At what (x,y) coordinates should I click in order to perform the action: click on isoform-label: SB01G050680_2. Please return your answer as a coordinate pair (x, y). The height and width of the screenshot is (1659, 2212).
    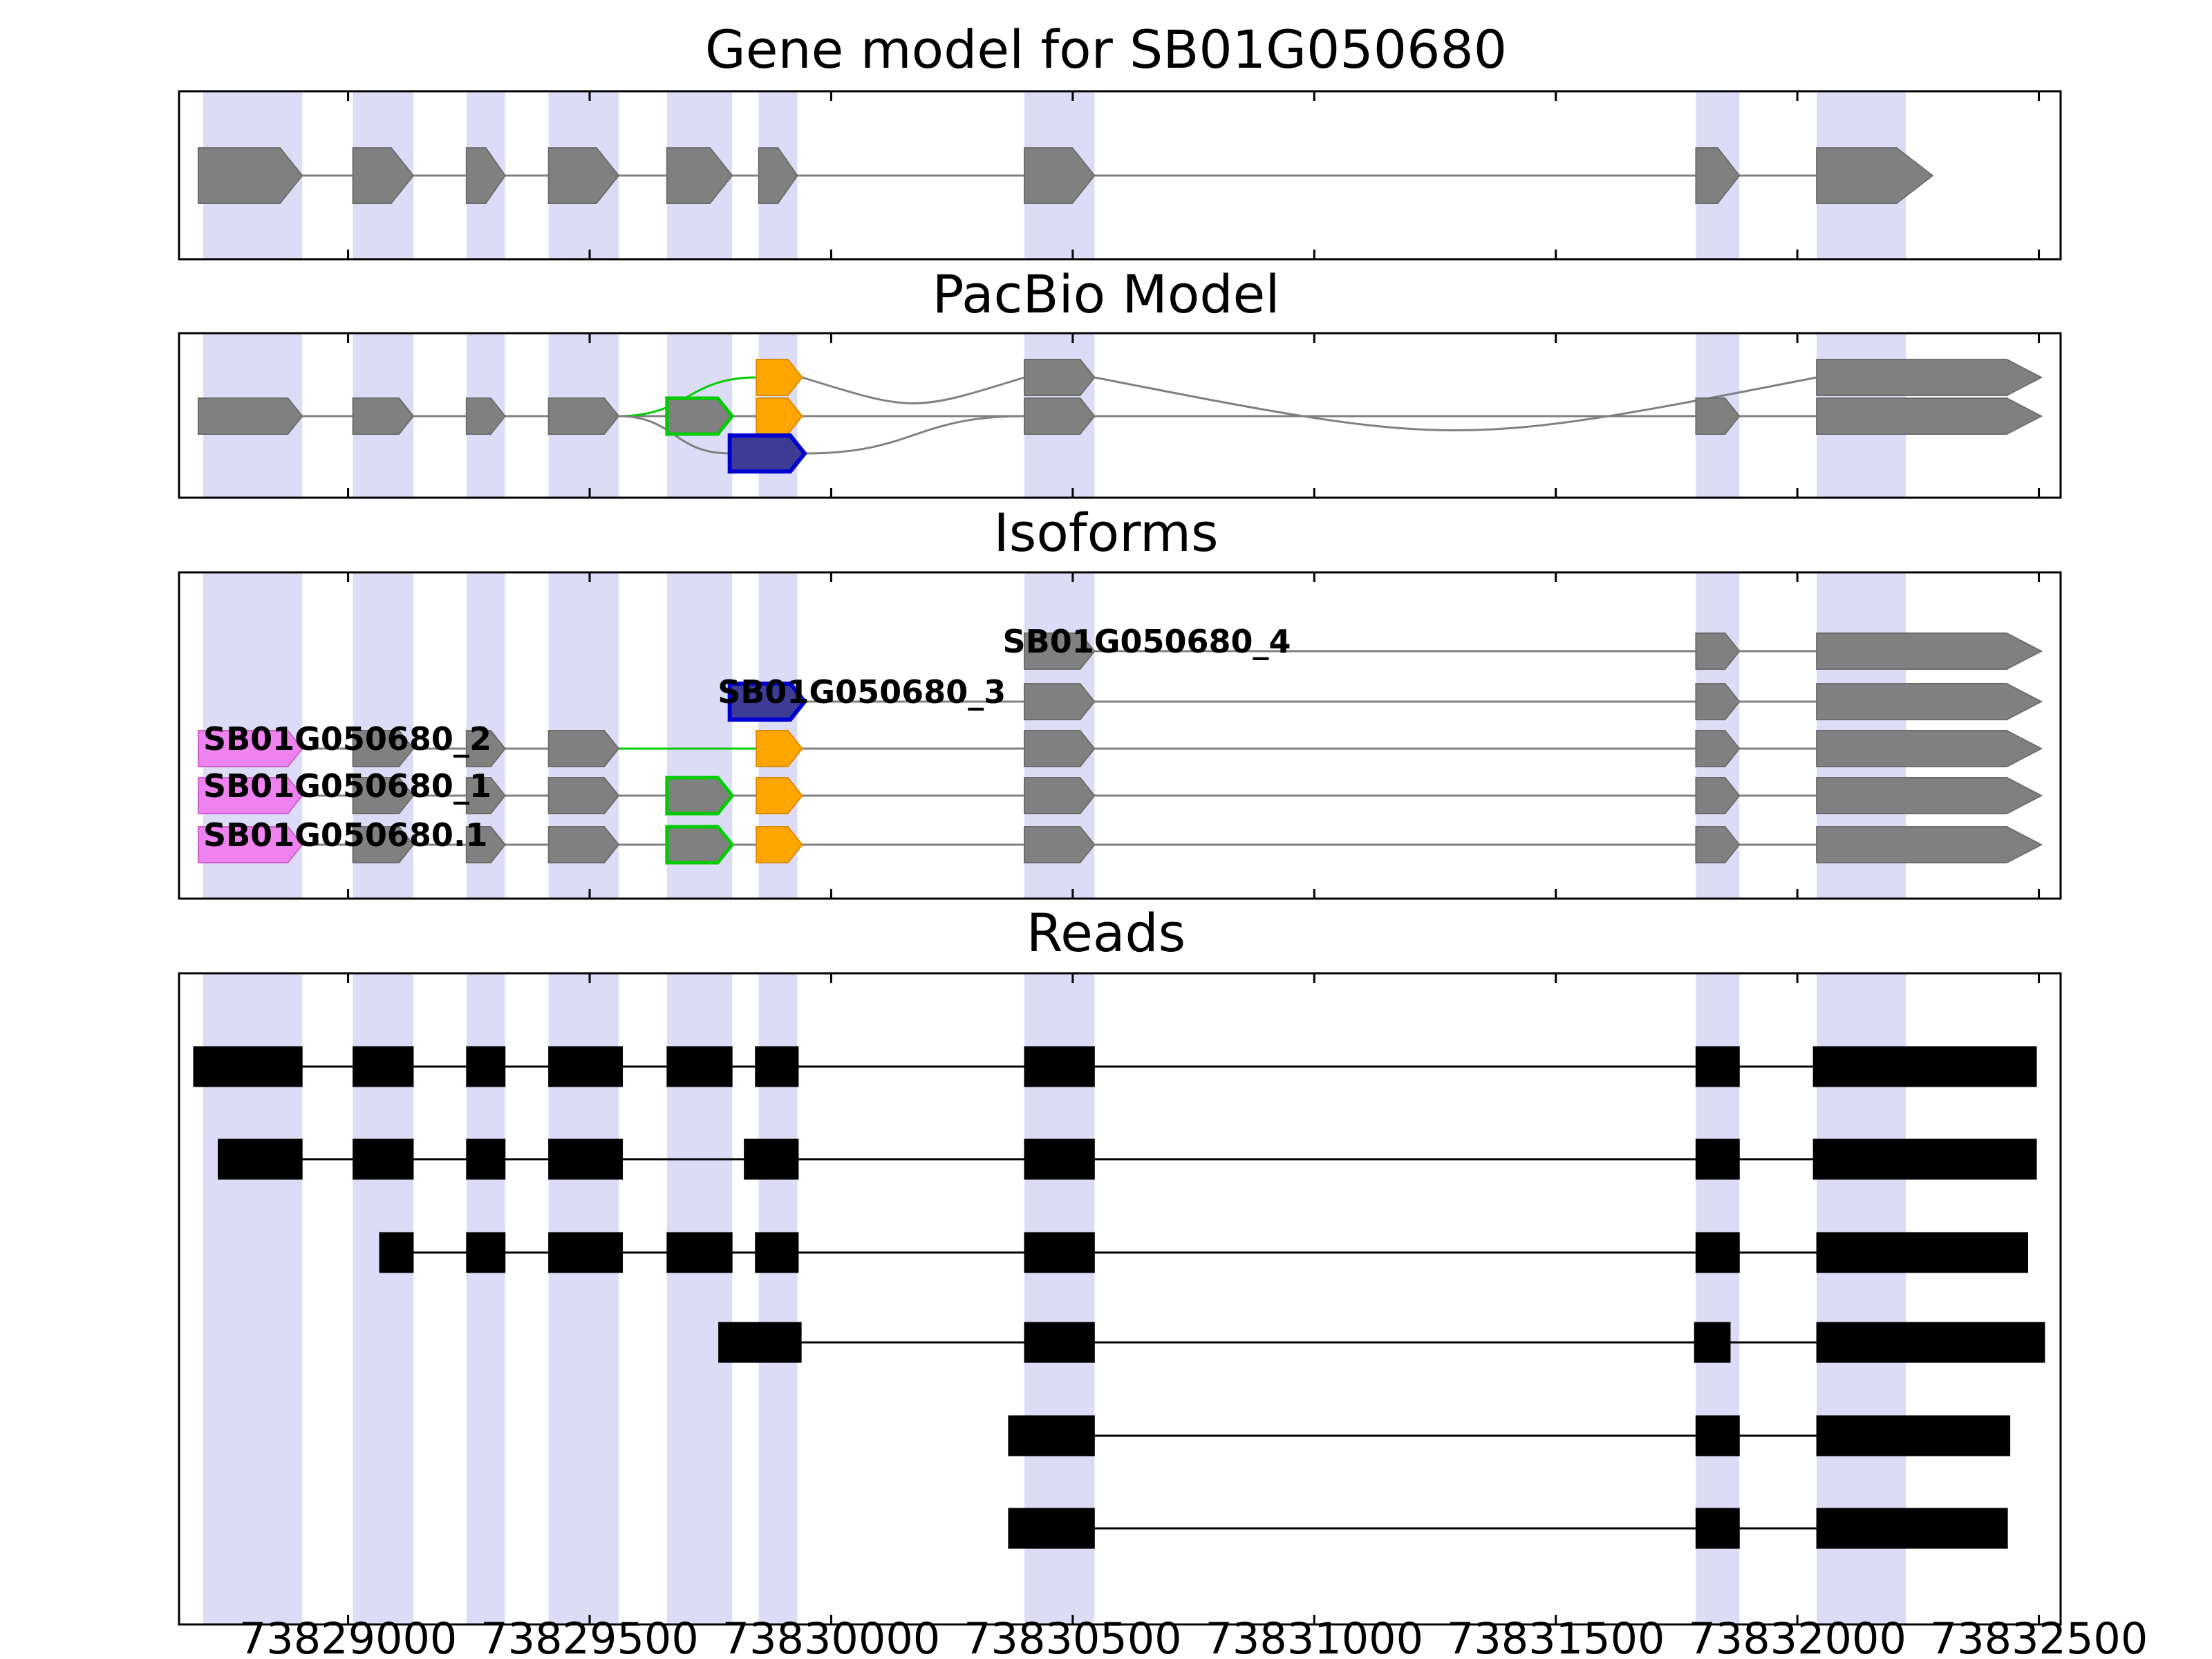
    Looking at the image, I should click on (347, 739).